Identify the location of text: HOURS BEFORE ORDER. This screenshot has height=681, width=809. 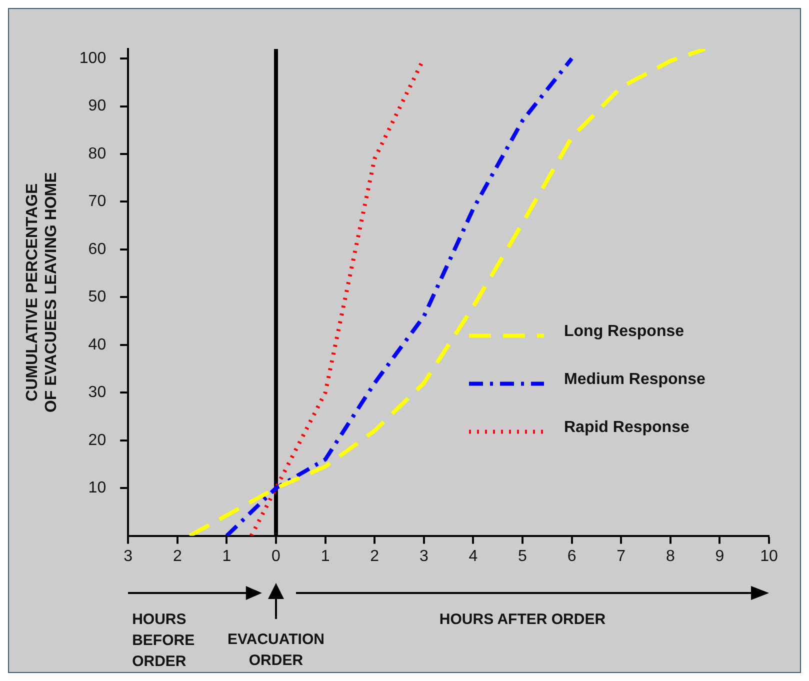
(164, 641).